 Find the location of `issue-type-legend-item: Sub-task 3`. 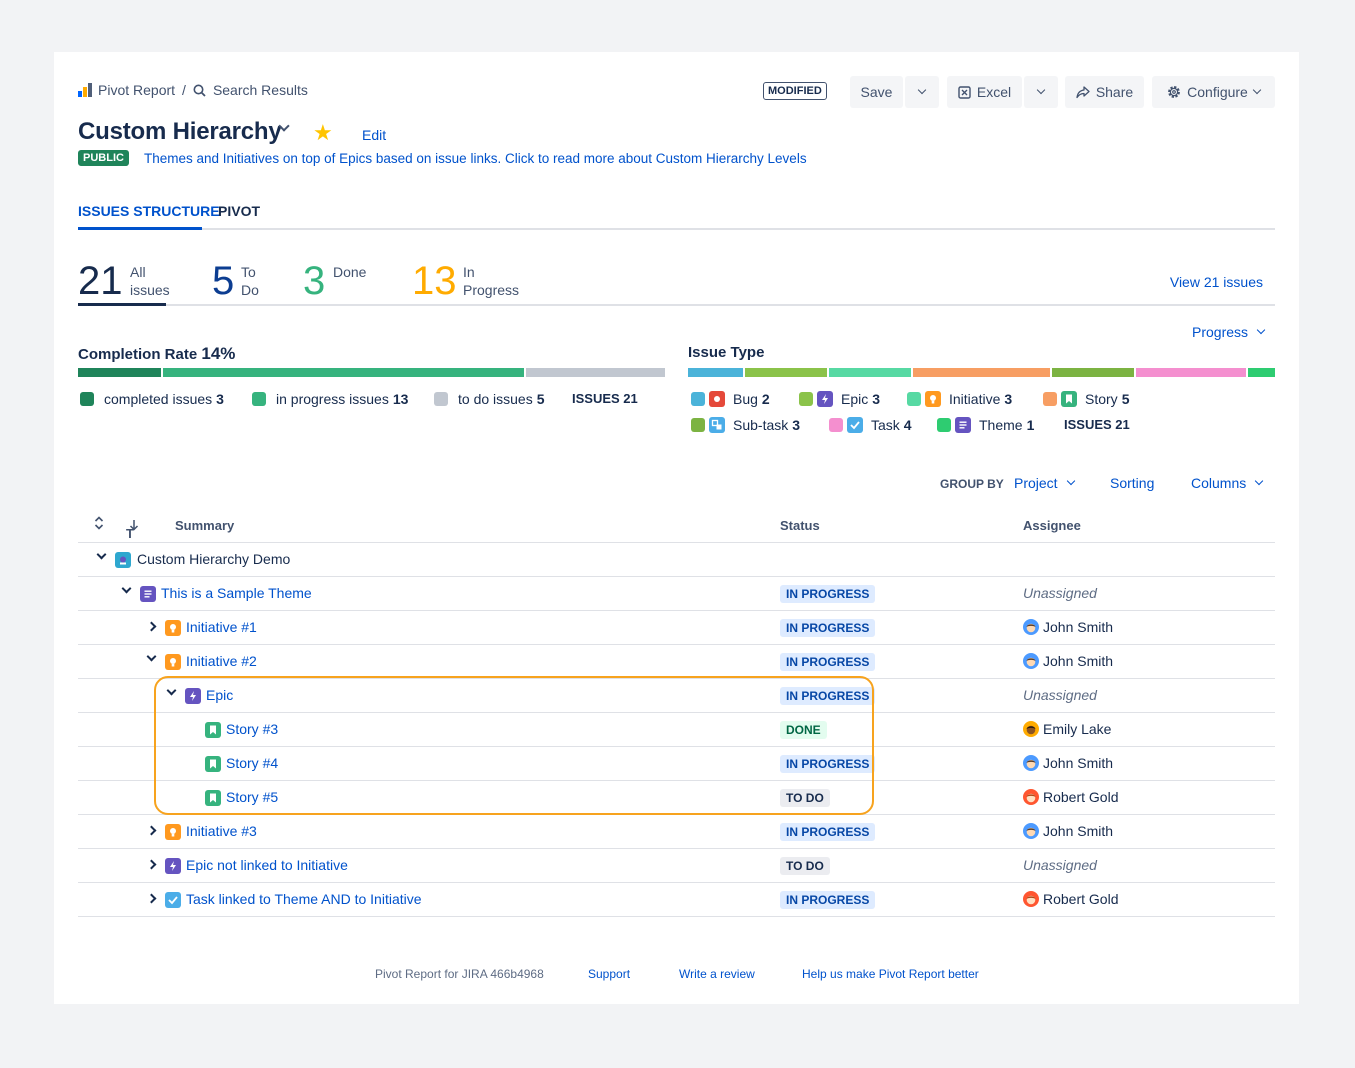

issue-type-legend-item: Sub-task 3 is located at coordinates (745, 425).